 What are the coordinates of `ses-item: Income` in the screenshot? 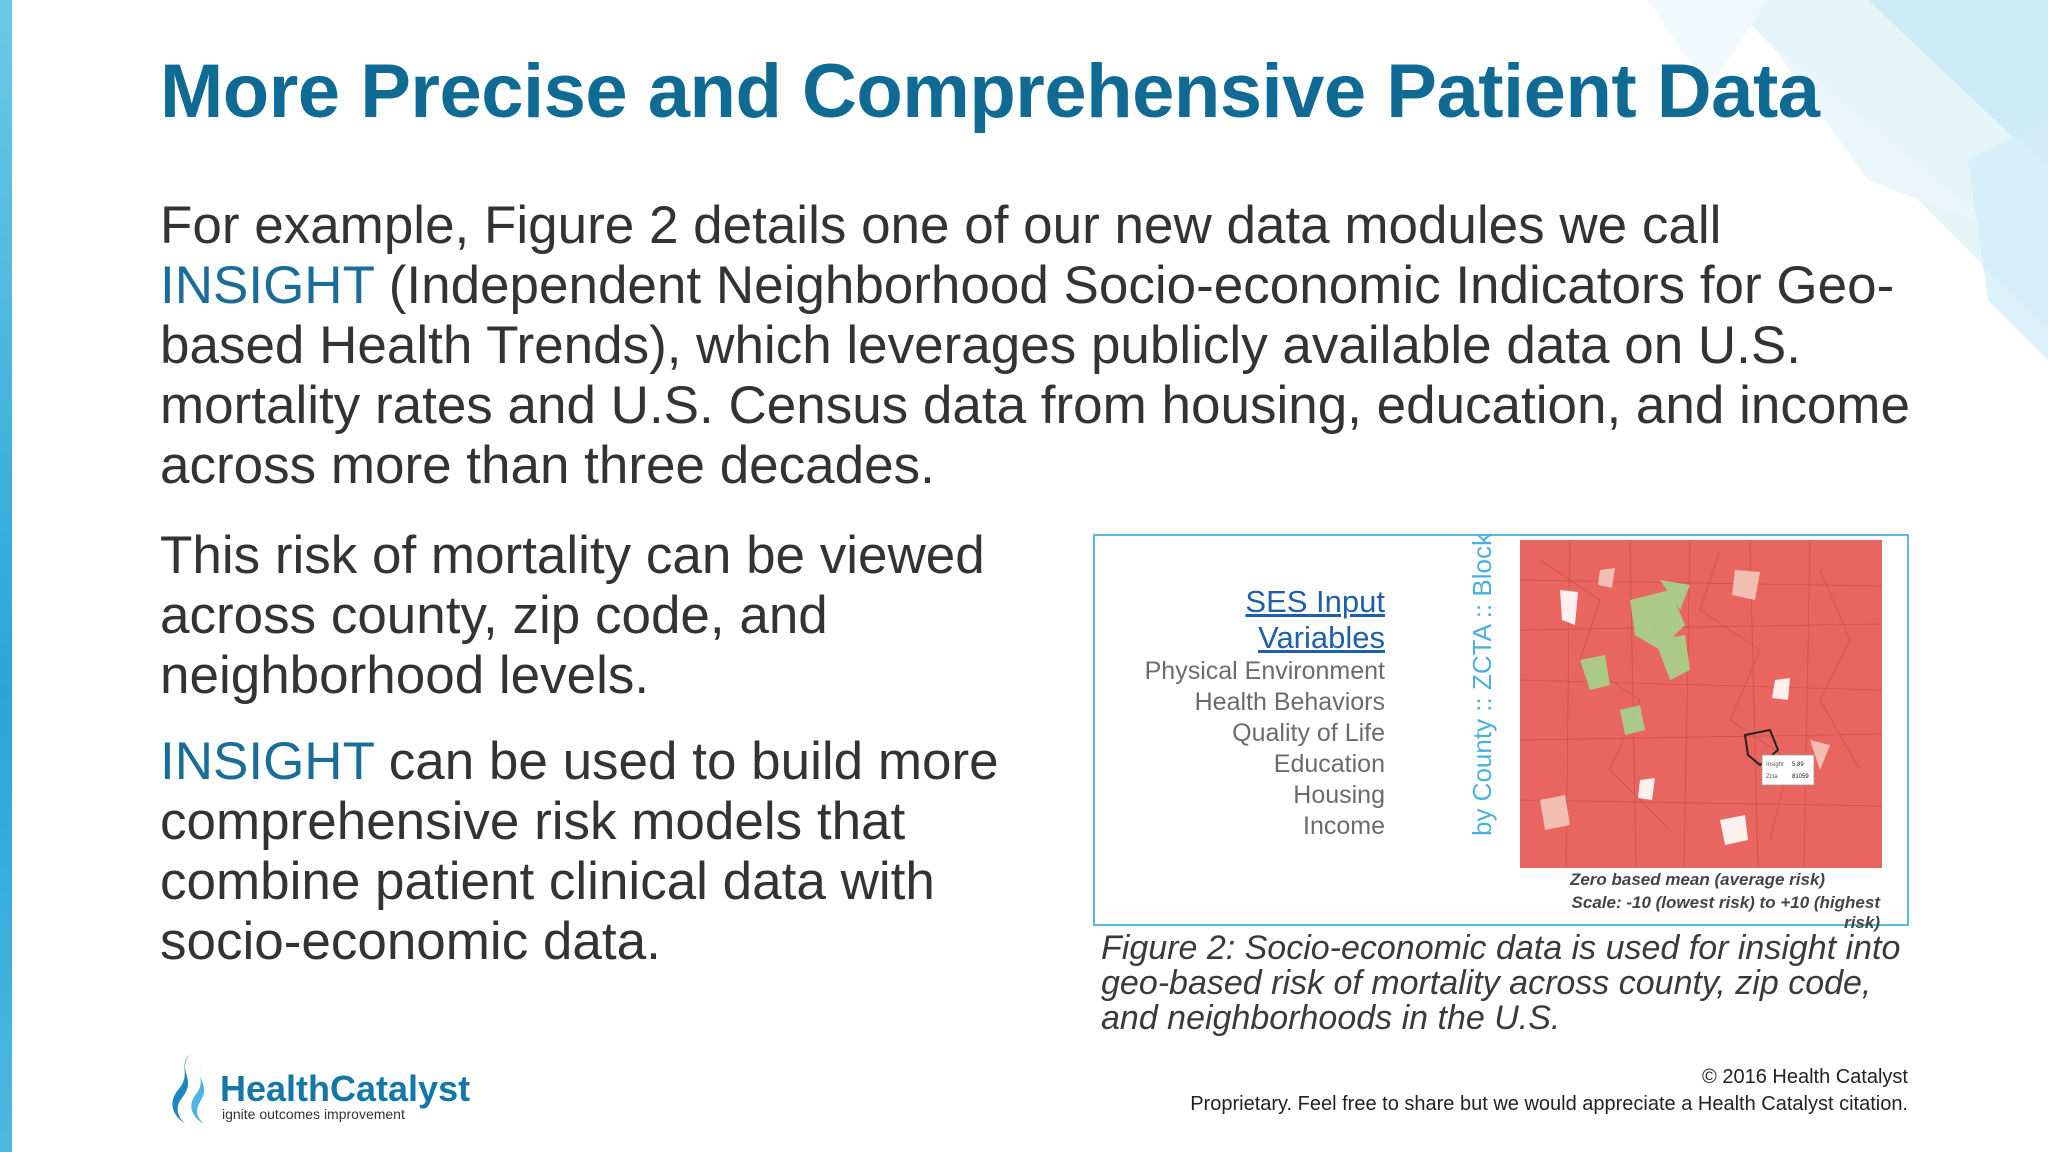 It's located at (1344, 826).